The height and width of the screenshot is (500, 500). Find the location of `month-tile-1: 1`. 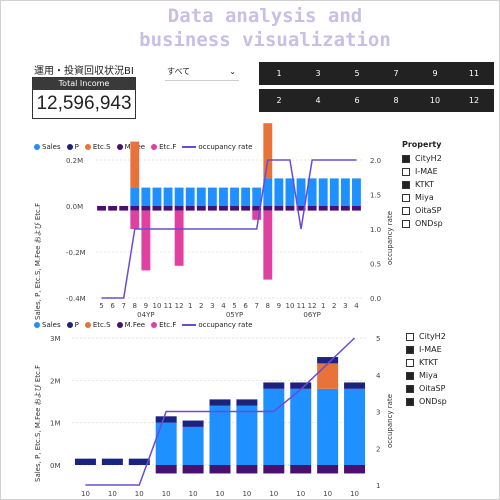

month-tile-1: 1 is located at coordinates (279, 73).